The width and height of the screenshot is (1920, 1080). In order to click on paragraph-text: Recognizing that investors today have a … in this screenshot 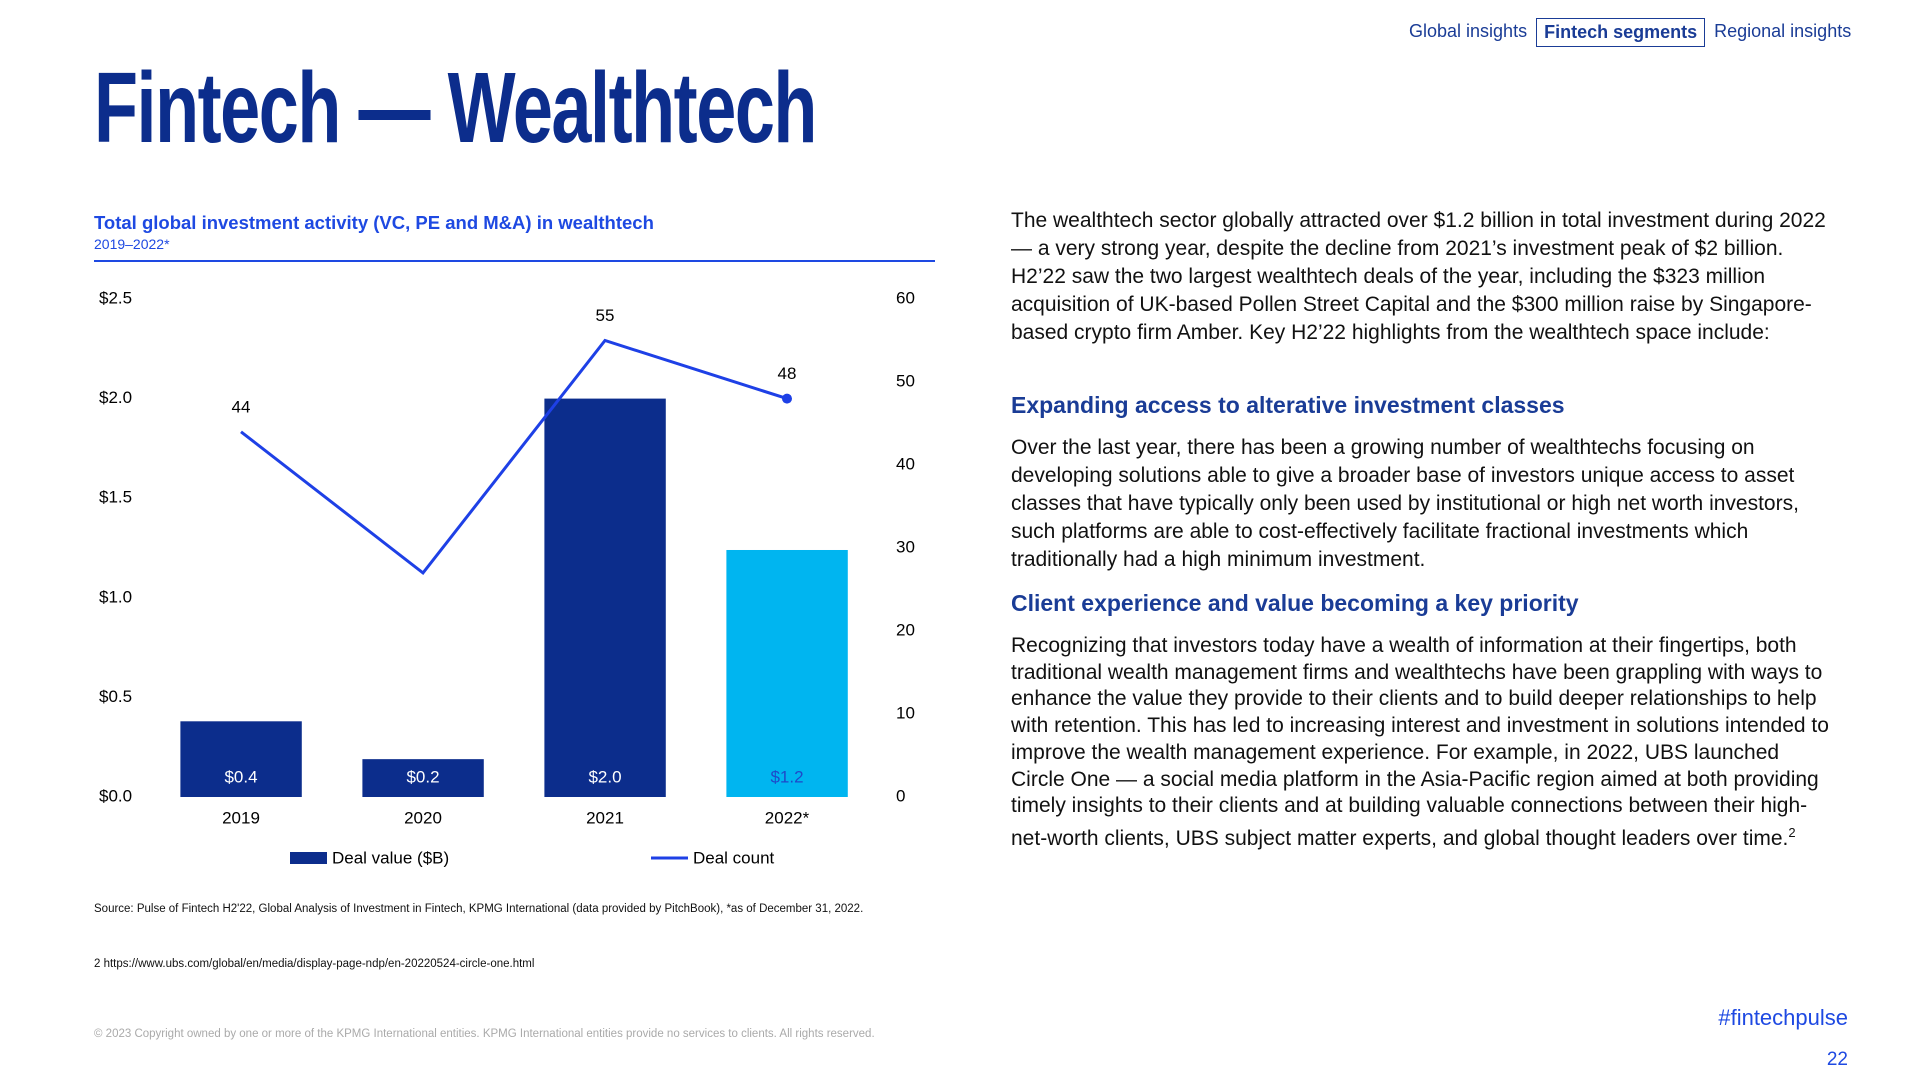, I will do `click(1420, 742)`.